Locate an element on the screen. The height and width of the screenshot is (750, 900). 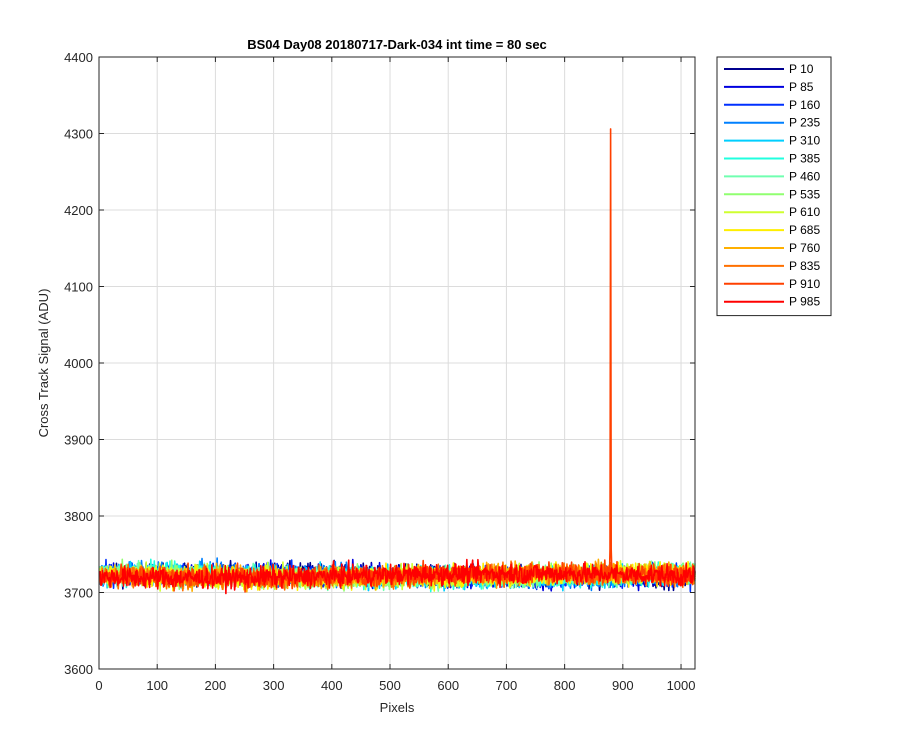
legend-label: P 985 is located at coordinates (804, 302).